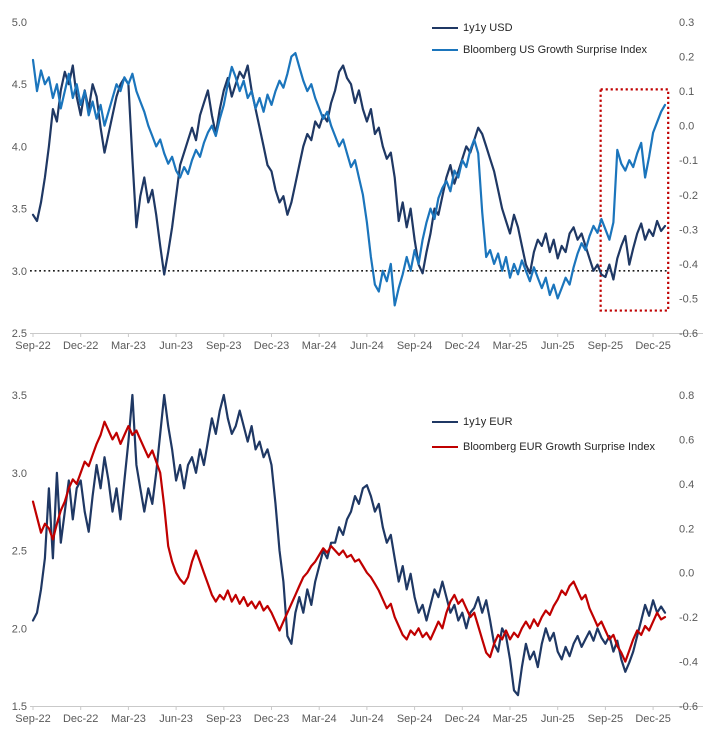 The height and width of the screenshot is (746, 725). Describe the element at coordinates (686, 92) in the screenshot. I see `right-axis-label: 0.1` at that location.